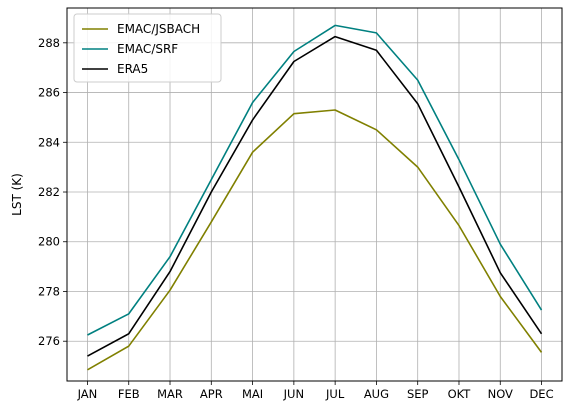  What do you see at coordinates (500, 394) in the screenshot?
I see `x-tick-label: NOV` at bounding box center [500, 394].